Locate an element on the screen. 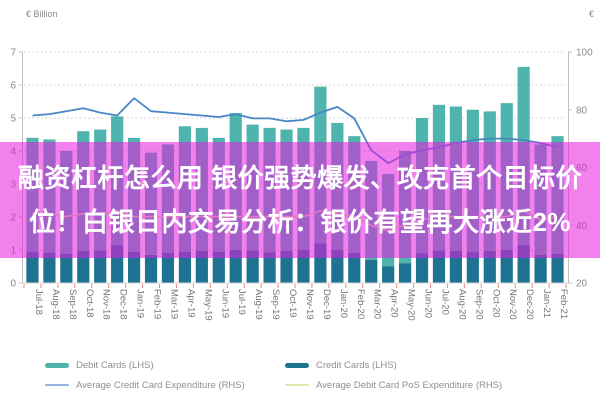 The image size is (600, 400). x-axis-month-label: Feb-21 is located at coordinates (563, 304).